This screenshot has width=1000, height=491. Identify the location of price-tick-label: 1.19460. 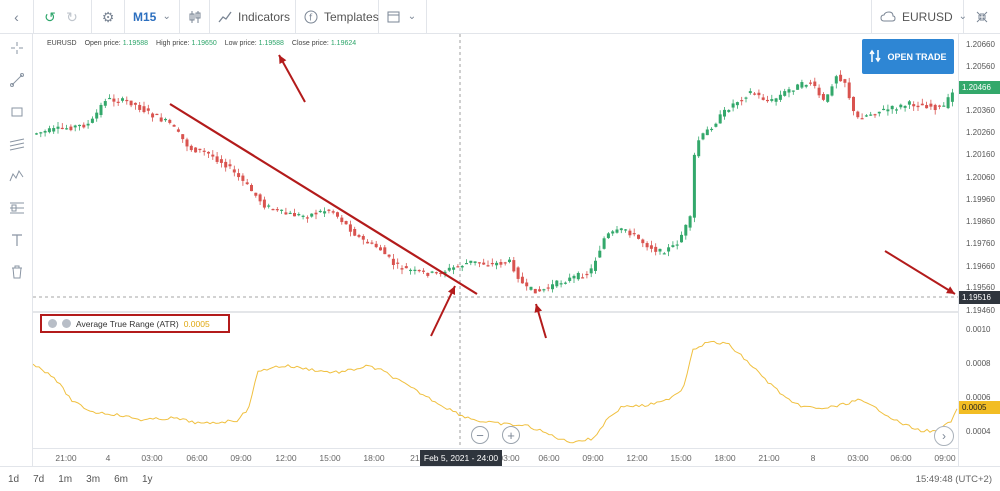
(980, 310).